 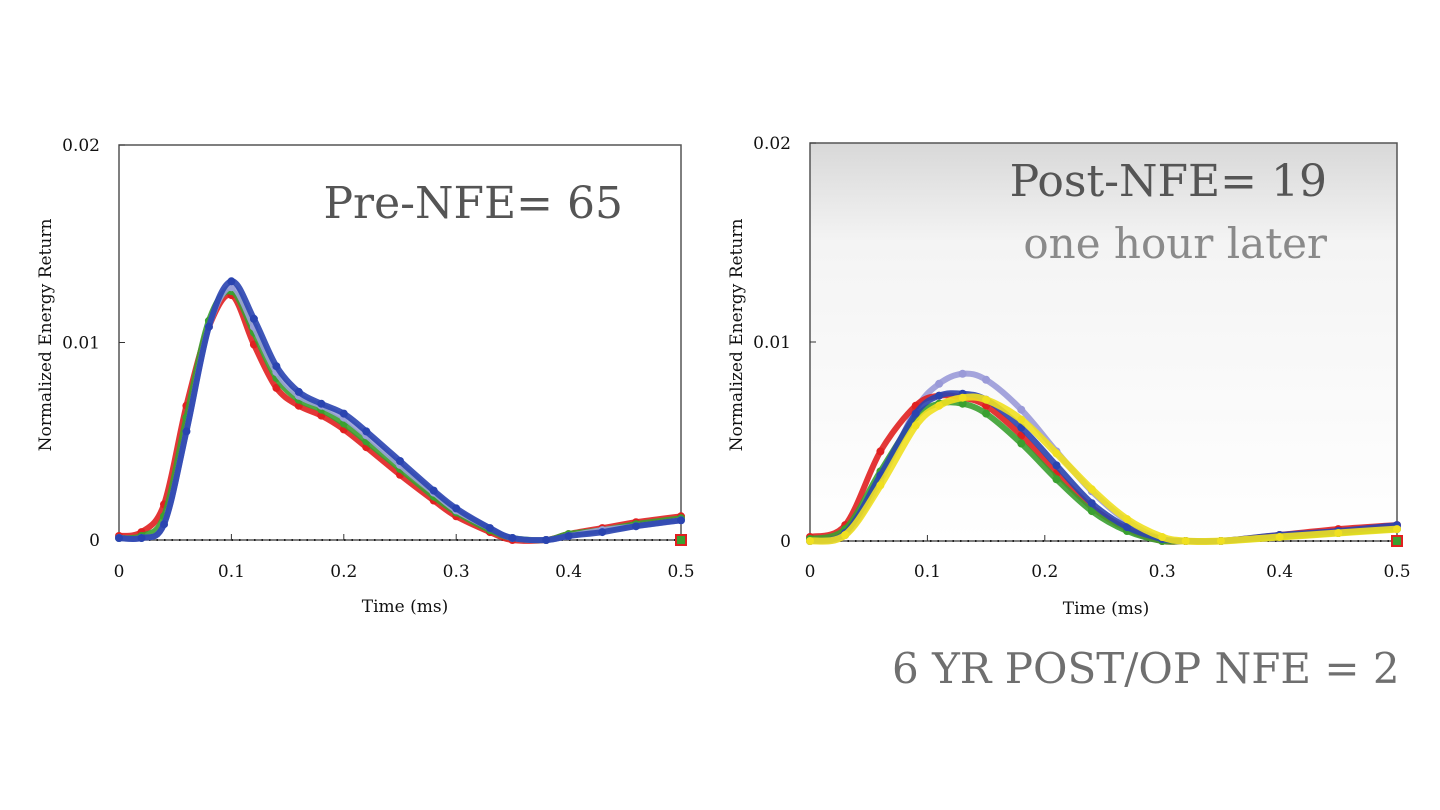 I want to click on chart-annotation: Pre-NFE= 65, so click(x=473, y=203).